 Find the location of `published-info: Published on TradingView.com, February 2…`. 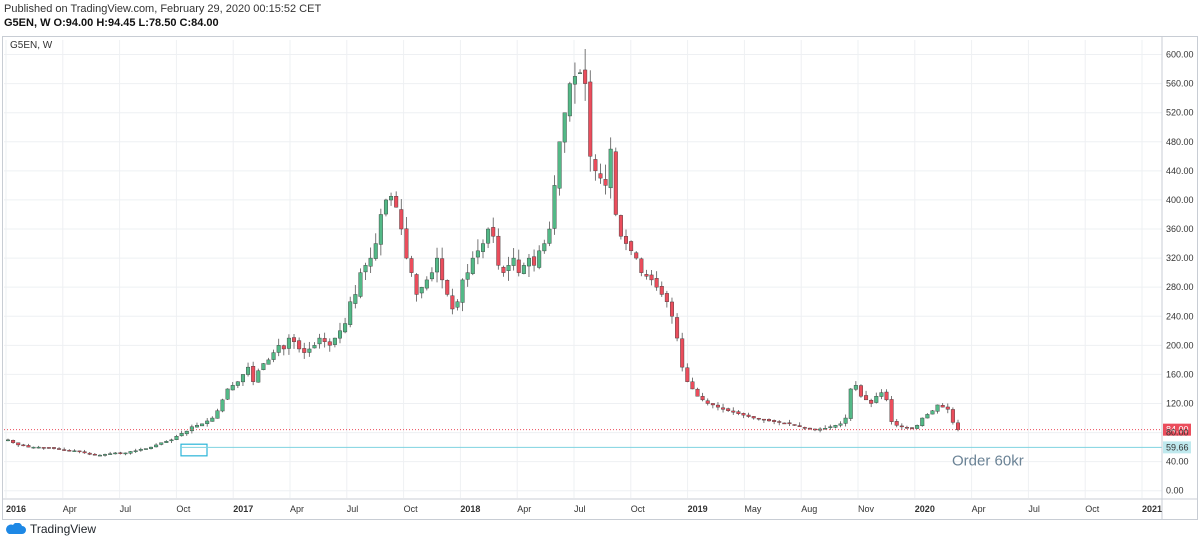

published-info: Published on TradingView.com, February 2… is located at coordinates (163, 9).